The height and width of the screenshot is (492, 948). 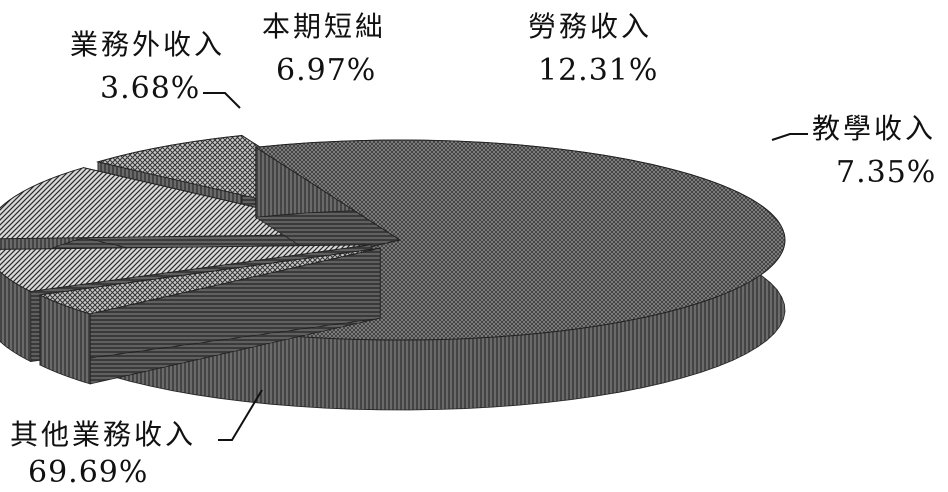 I want to click on slice-value-本期短絀: 6.97%, so click(x=326, y=70).